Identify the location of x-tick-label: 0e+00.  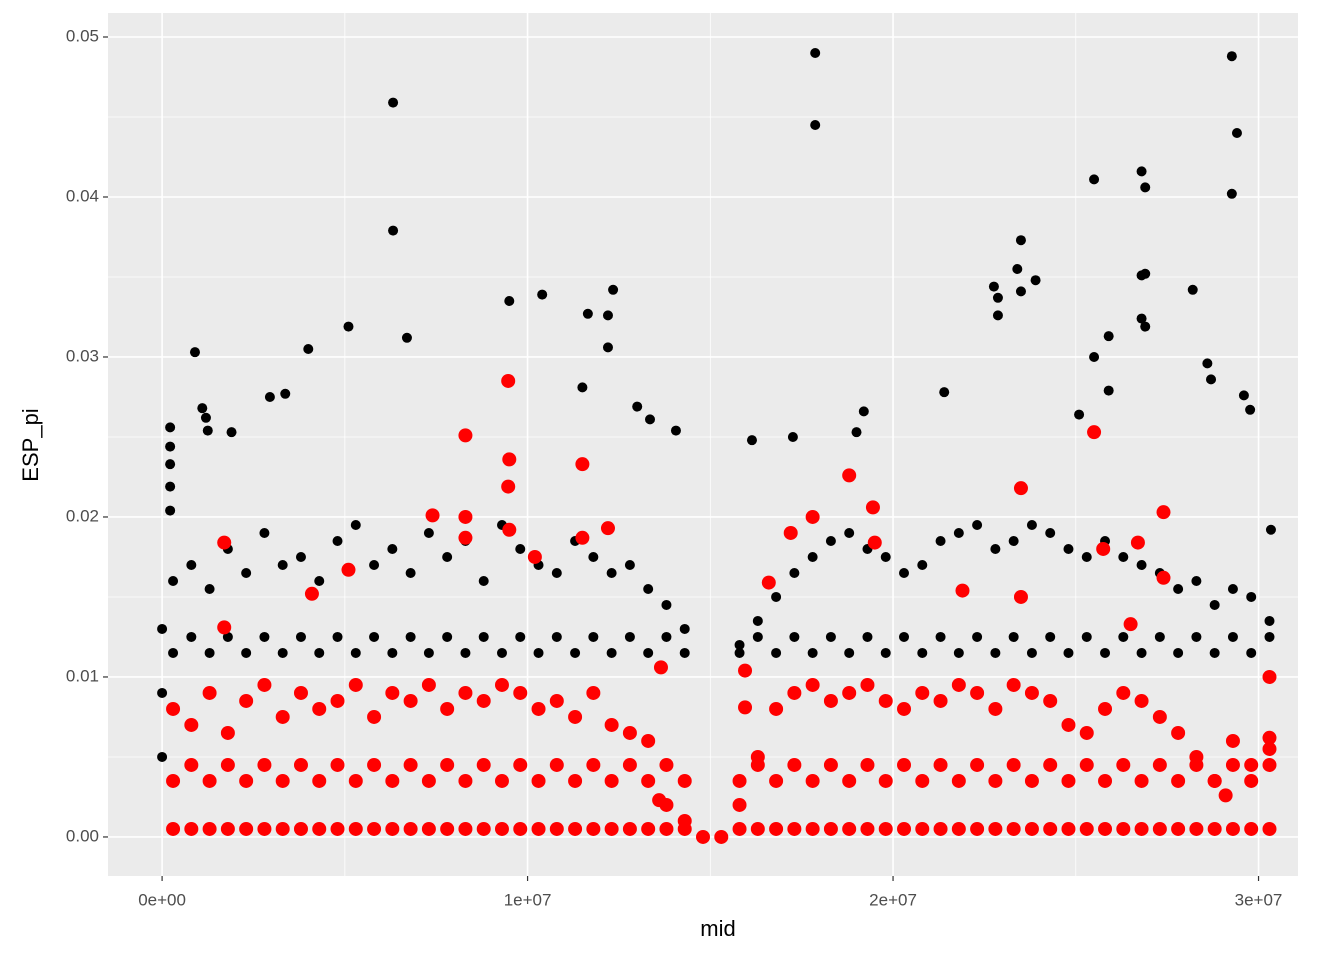
(162, 899).